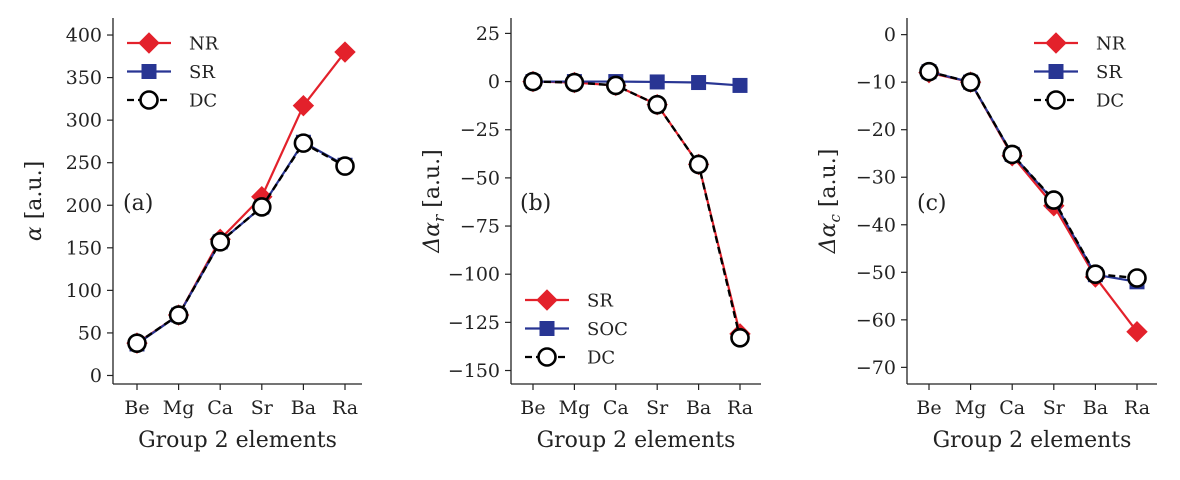 Image resolution: width=1180 pixels, height=480 pixels. I want to click on y-tick-label: −40, so click(876, 225).